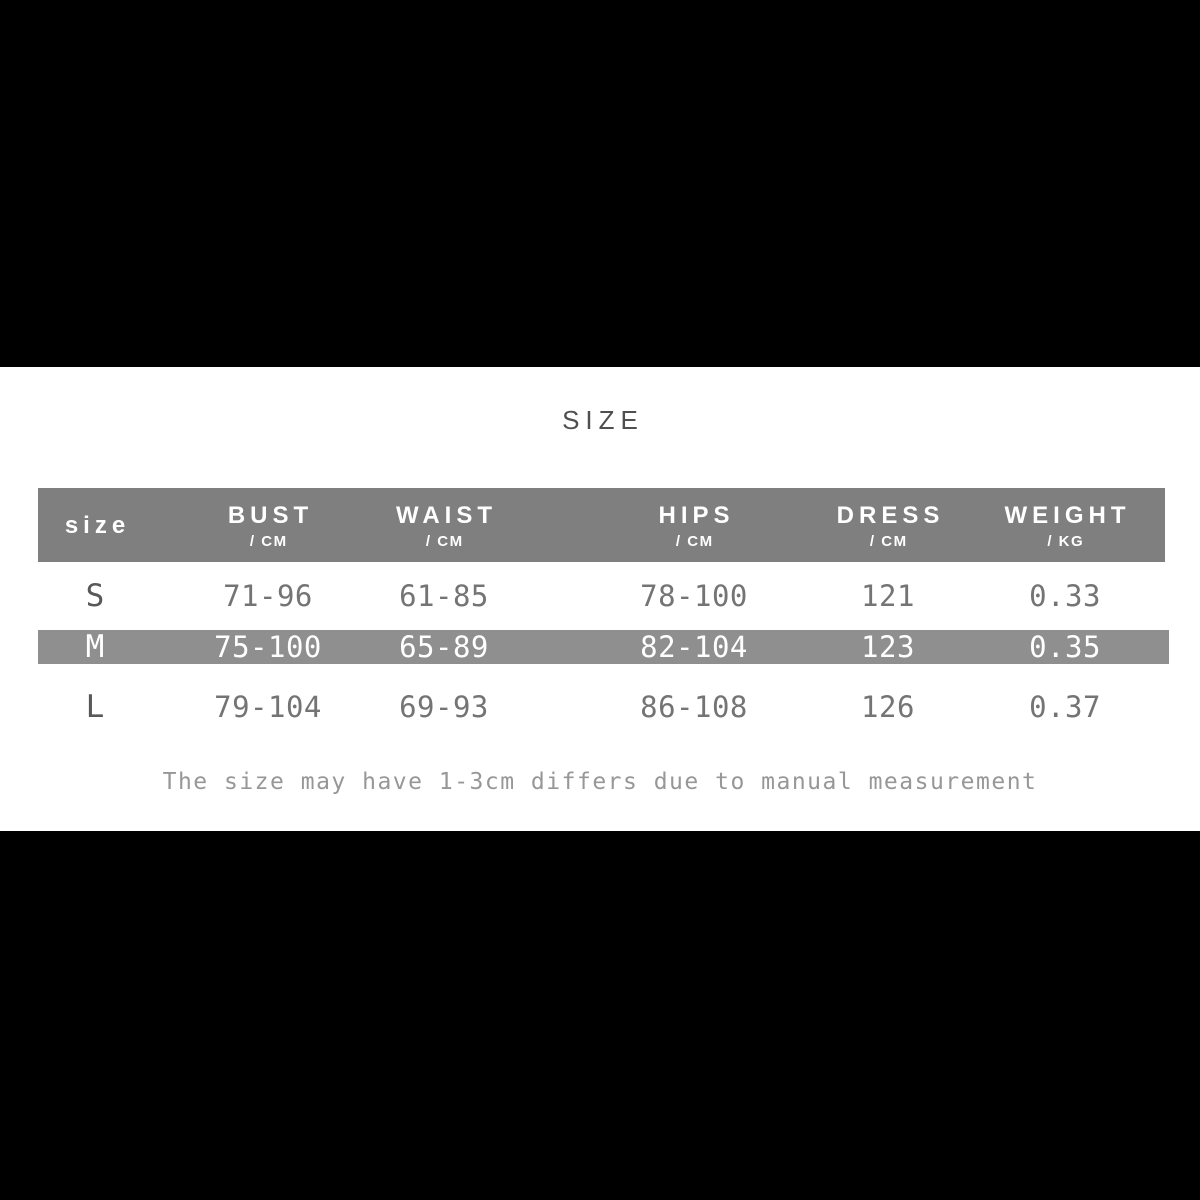  What do you see at coordinates (888, 647) in the screenshot?
I see `value-cell: 123` at bounding box center [888, 647].